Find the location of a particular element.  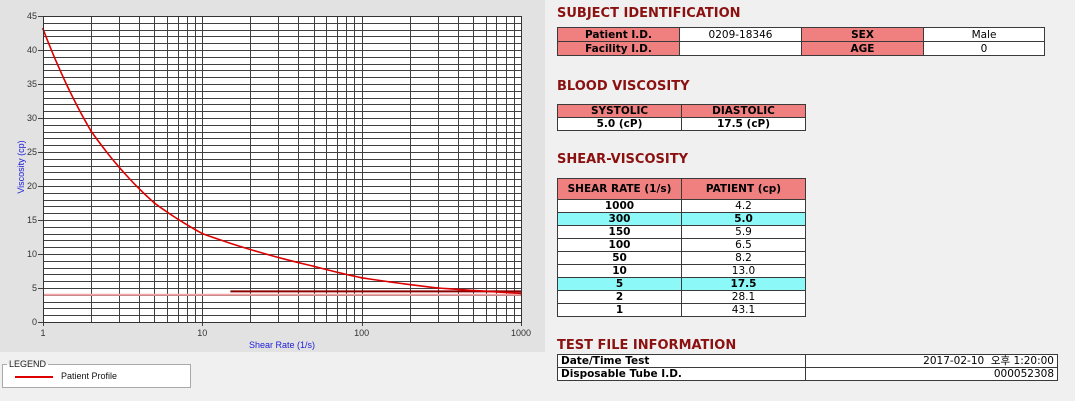

shear-table-row: 50 8.2 is located at coordinates (681, 258).